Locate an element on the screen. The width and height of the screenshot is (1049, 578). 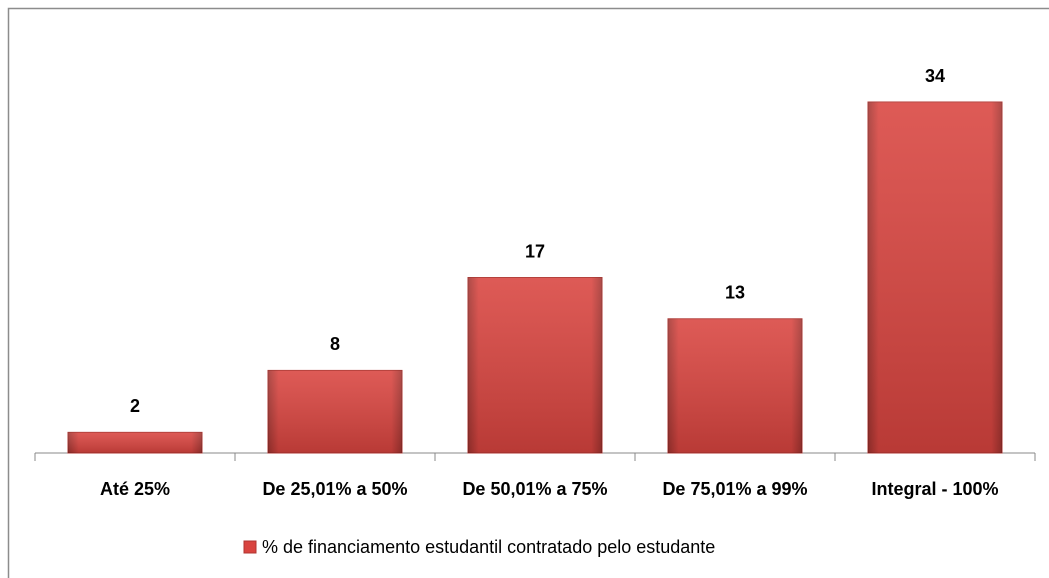
value-label: 8 is located at coordinates (335, 344).